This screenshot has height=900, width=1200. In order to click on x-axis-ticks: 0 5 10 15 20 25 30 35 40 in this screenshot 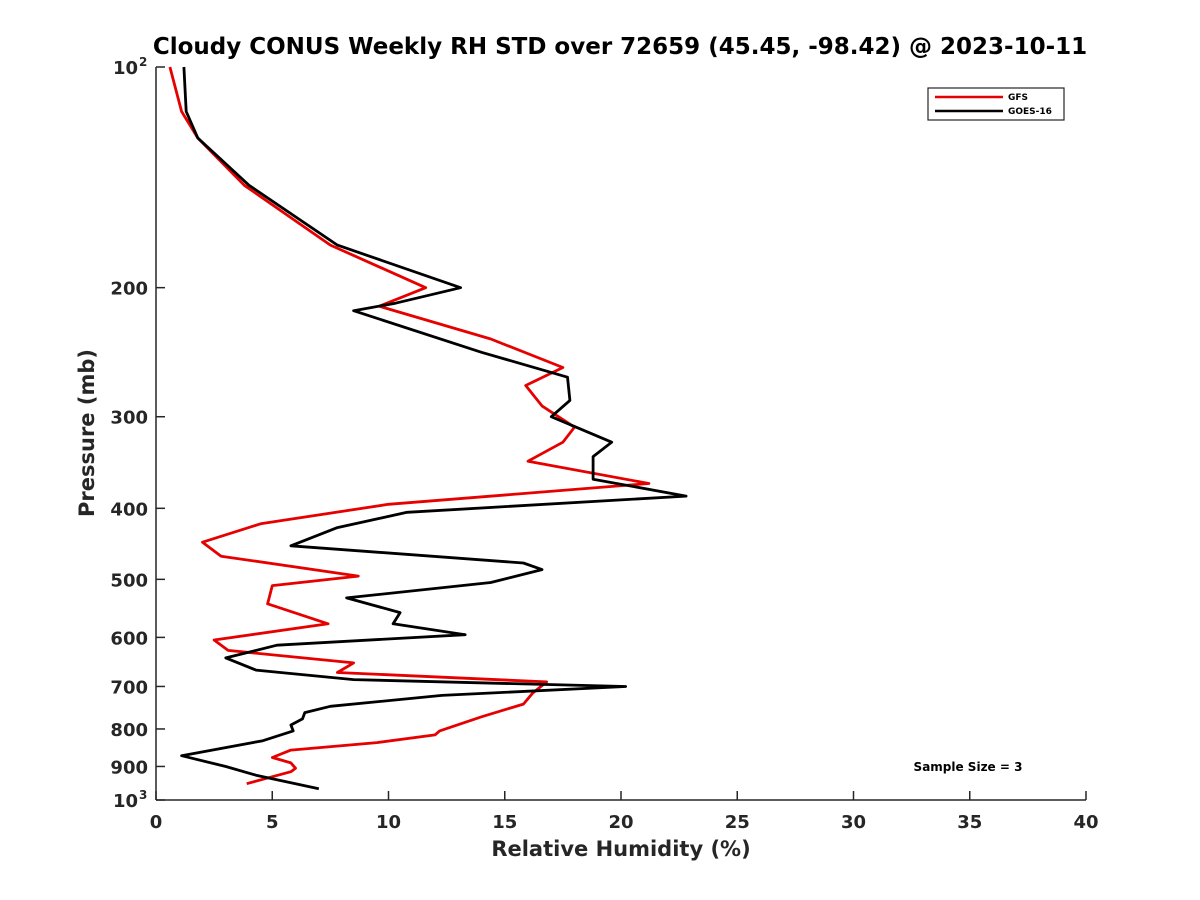, I will do `click(624, 812)`.